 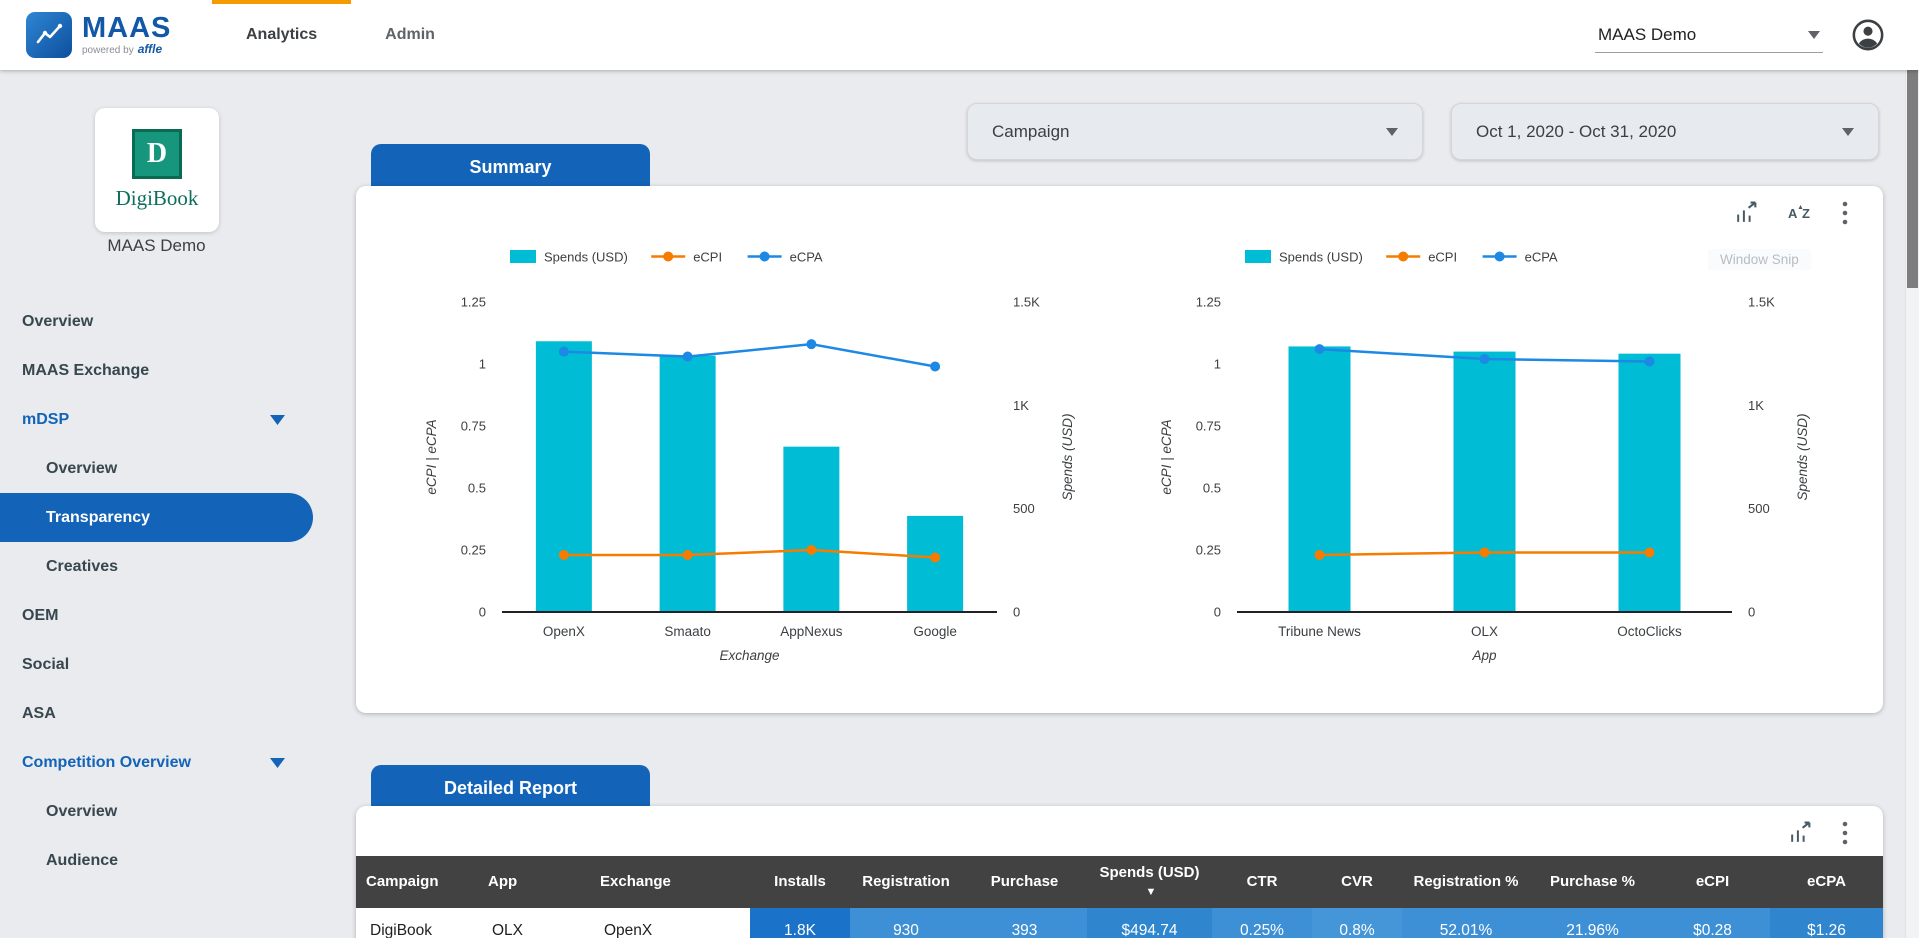 I want to click on date-range-dropdown: Oct 1, 2020 - Oct 31, 2020, so click(x=1665, y=131).